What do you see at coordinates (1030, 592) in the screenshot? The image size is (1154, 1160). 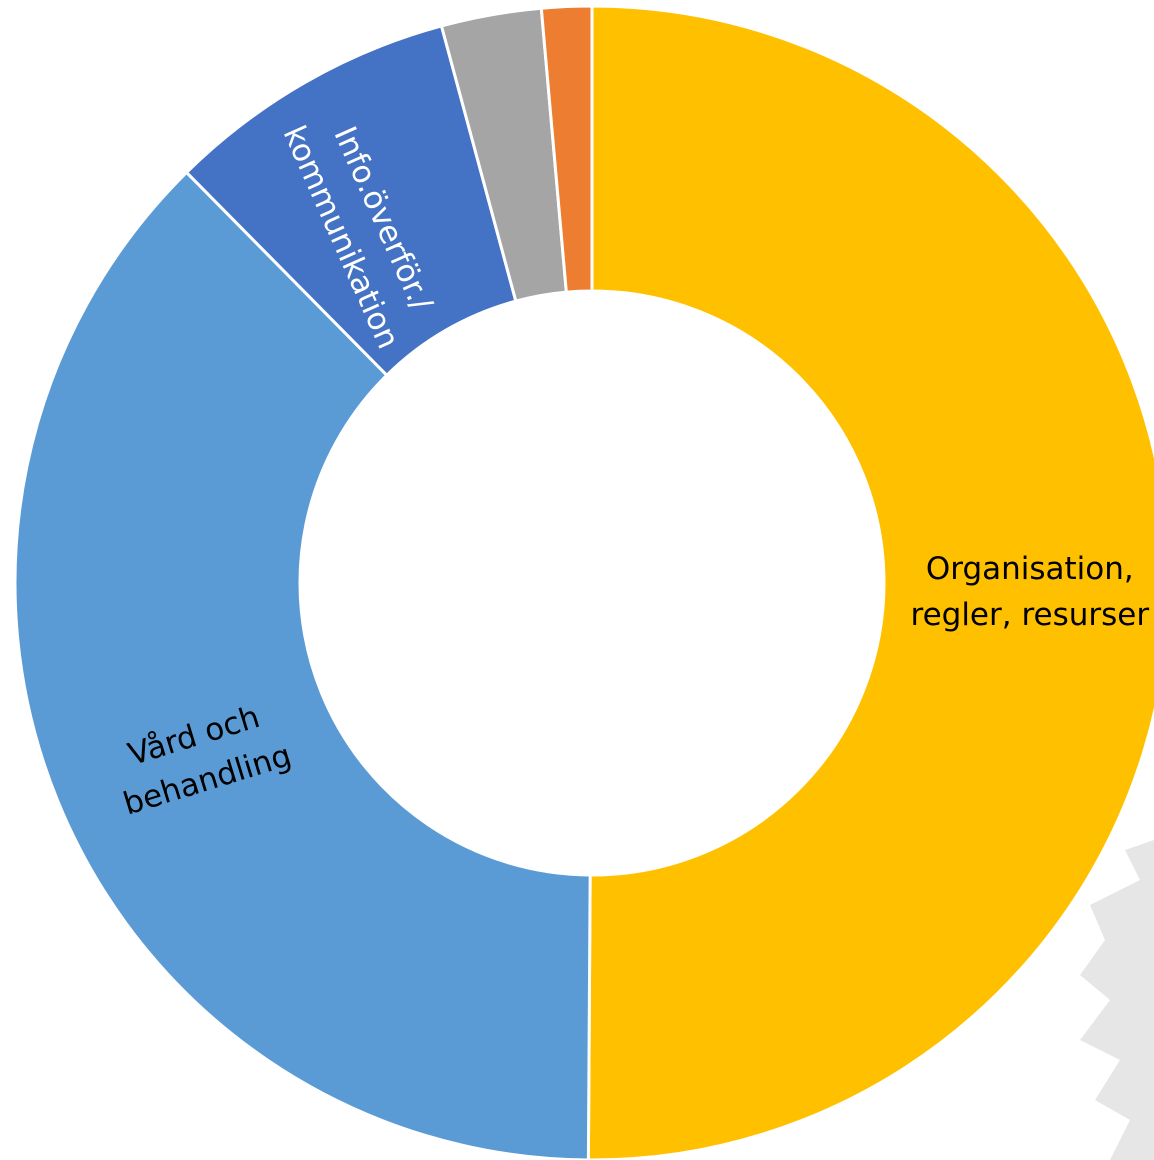 I see `slice-label: Organisation, regler, resurser` at bounding box center [1030, 592].